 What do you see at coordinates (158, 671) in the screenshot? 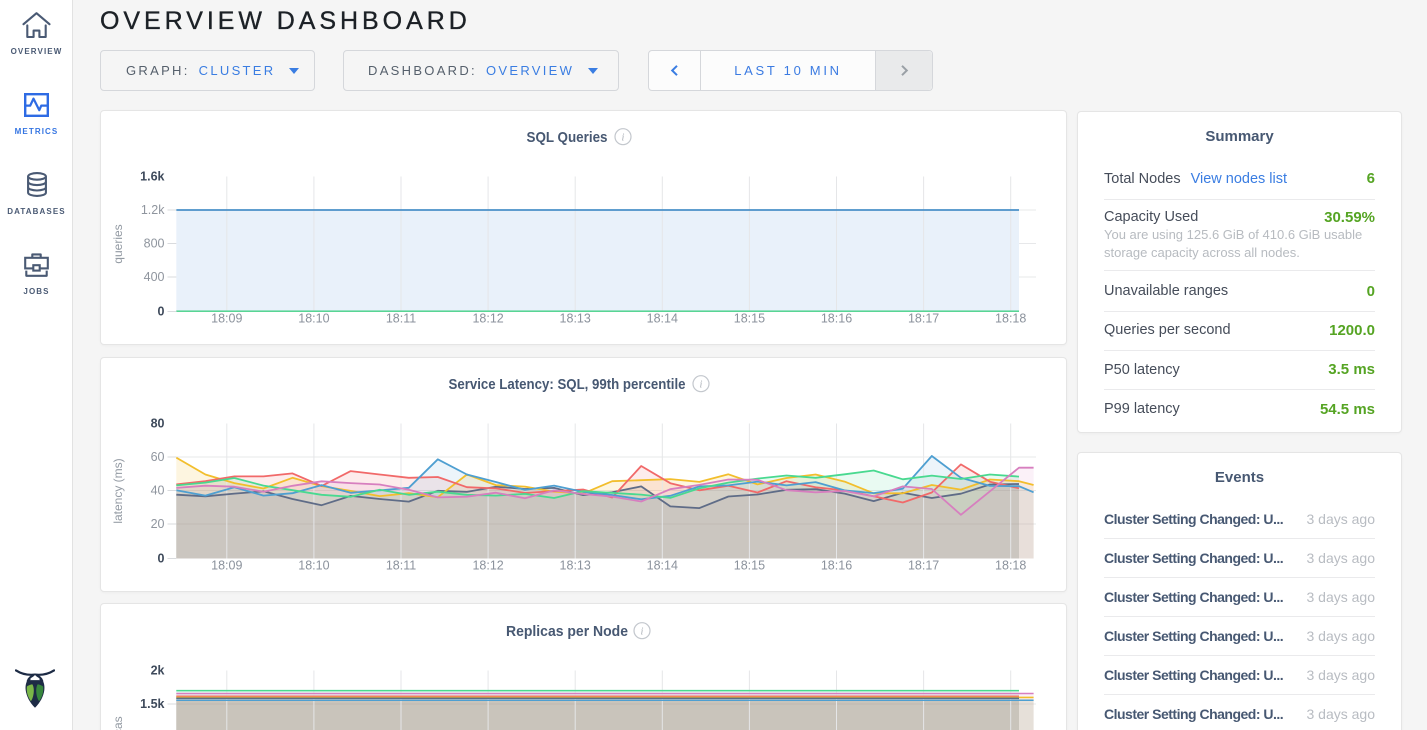
I see `svg-text: 2k` at bounding box center [158, 671].